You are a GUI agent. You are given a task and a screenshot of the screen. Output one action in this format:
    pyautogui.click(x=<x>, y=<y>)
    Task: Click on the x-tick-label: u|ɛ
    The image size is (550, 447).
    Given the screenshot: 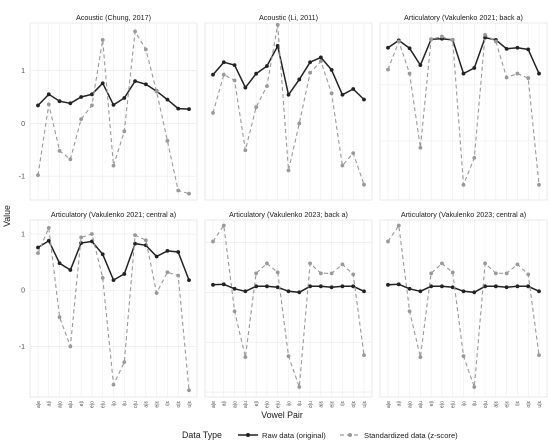 What is the action you would take?
    pyautogui.click(x=365, y=403)
    